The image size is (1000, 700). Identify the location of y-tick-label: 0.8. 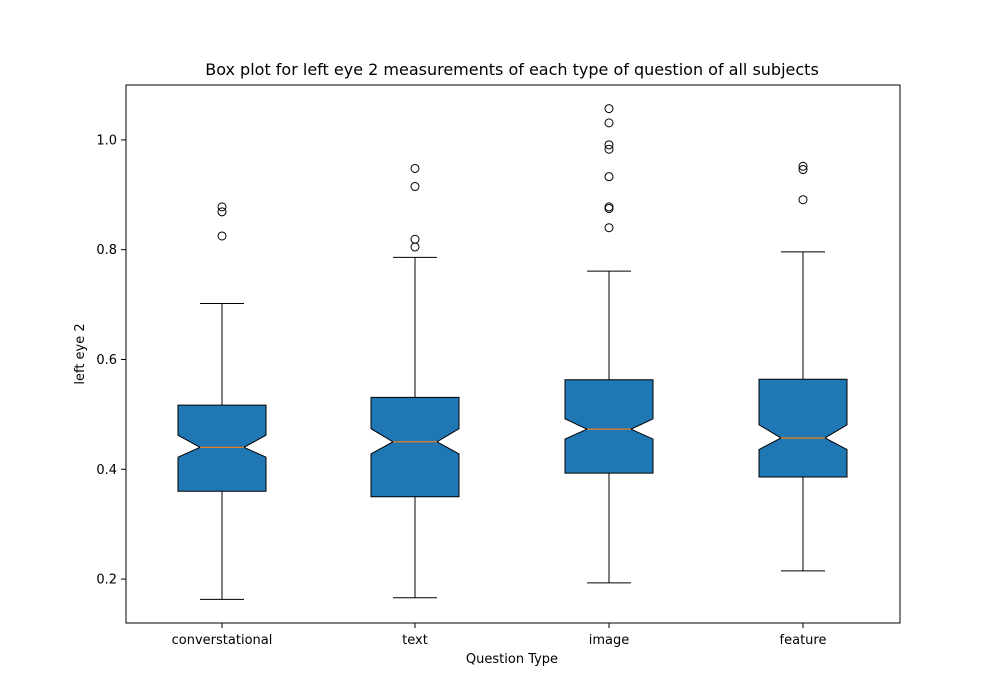
(106, 250).